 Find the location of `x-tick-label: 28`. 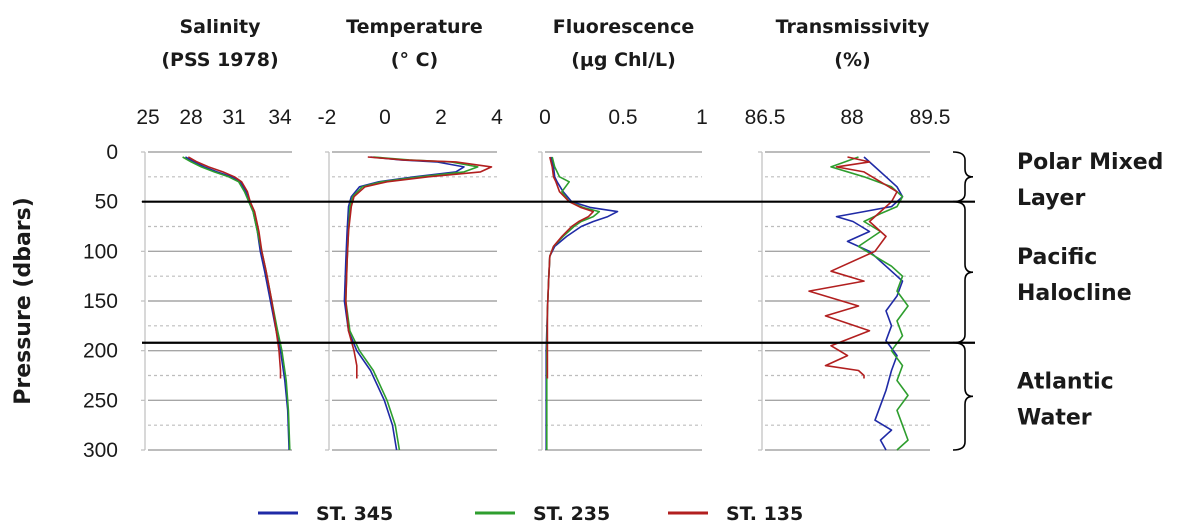

x-tick-label: 28 is located at coordinates (190, 117).